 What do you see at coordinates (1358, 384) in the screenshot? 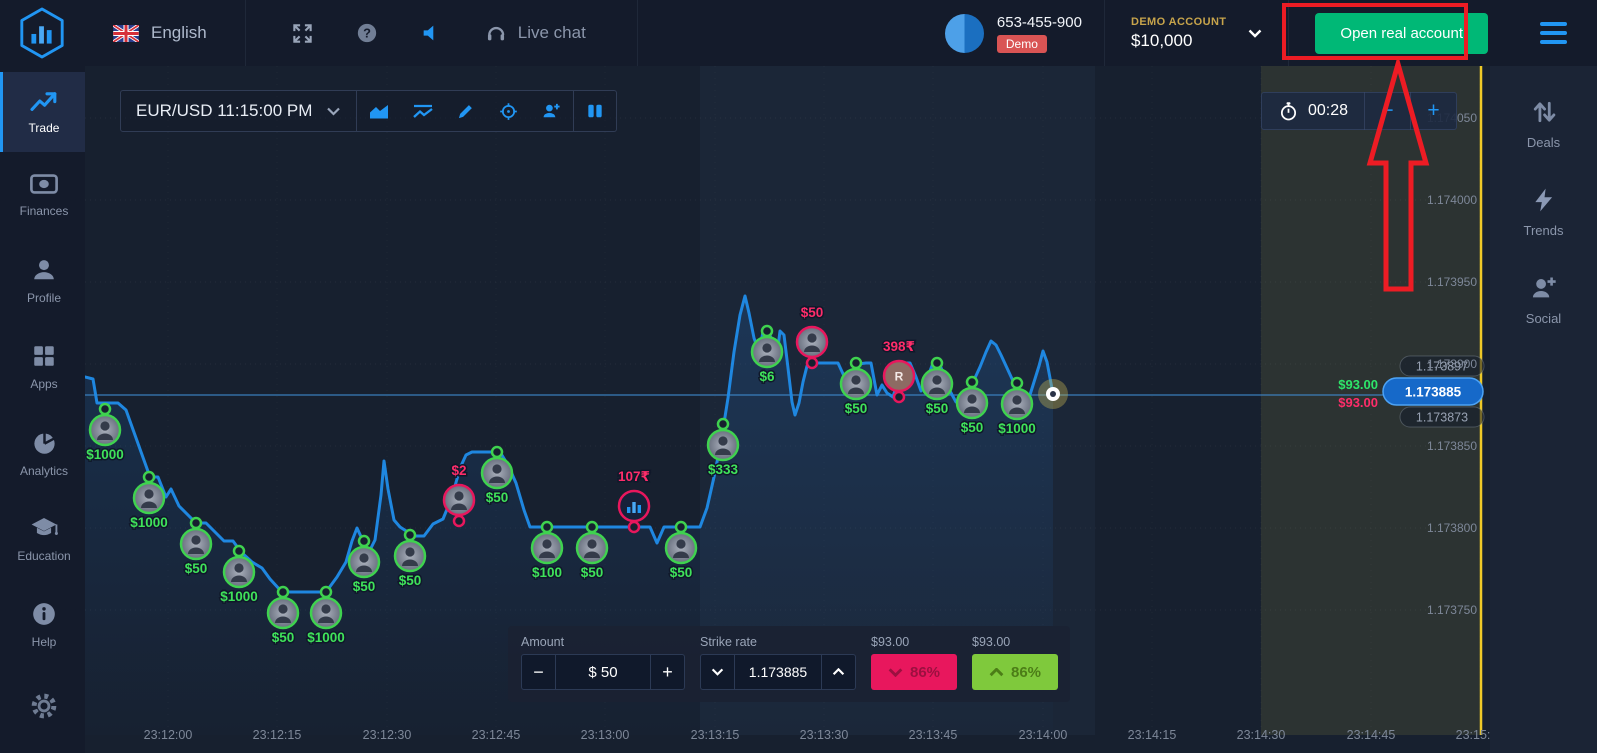
I see `payout-above-label: $93.00` at bounding box center [1358, 384].